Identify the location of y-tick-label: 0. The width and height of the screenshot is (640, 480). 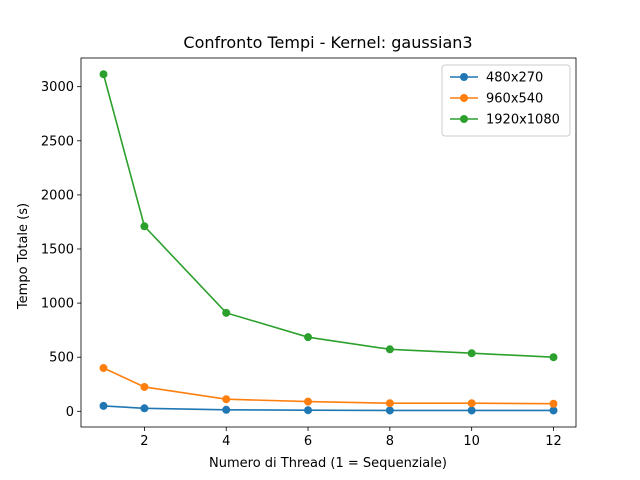
(70, 412).